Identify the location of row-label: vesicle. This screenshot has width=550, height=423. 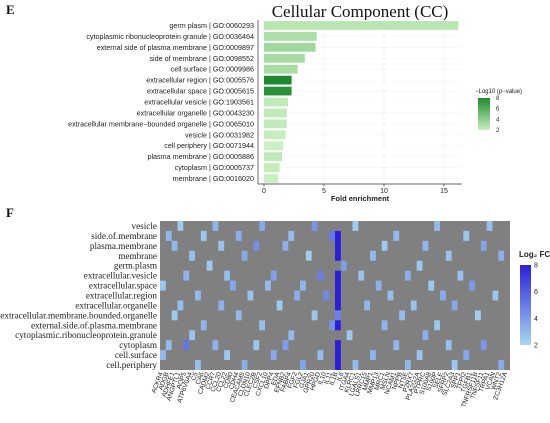
(144, 226).